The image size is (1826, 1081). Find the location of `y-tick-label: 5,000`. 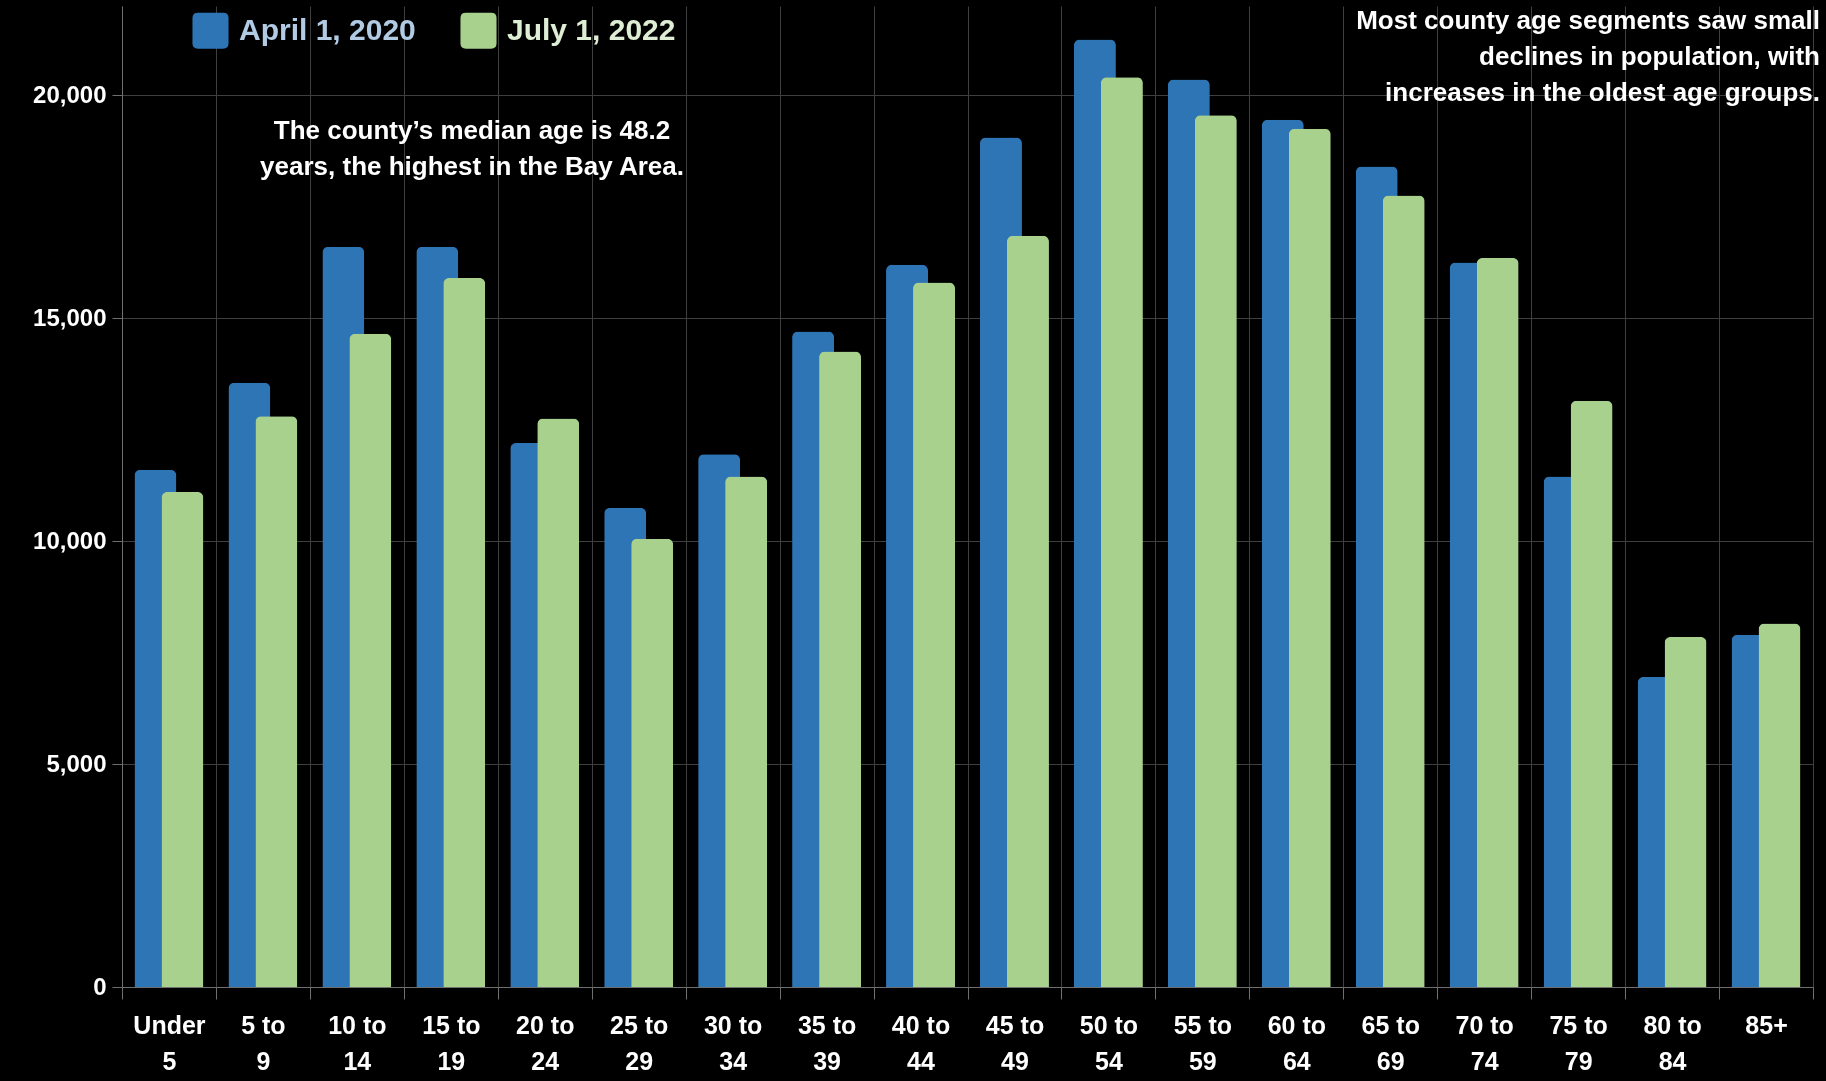

y-tick-label: 5,000 is located at coordinates (76, 763).